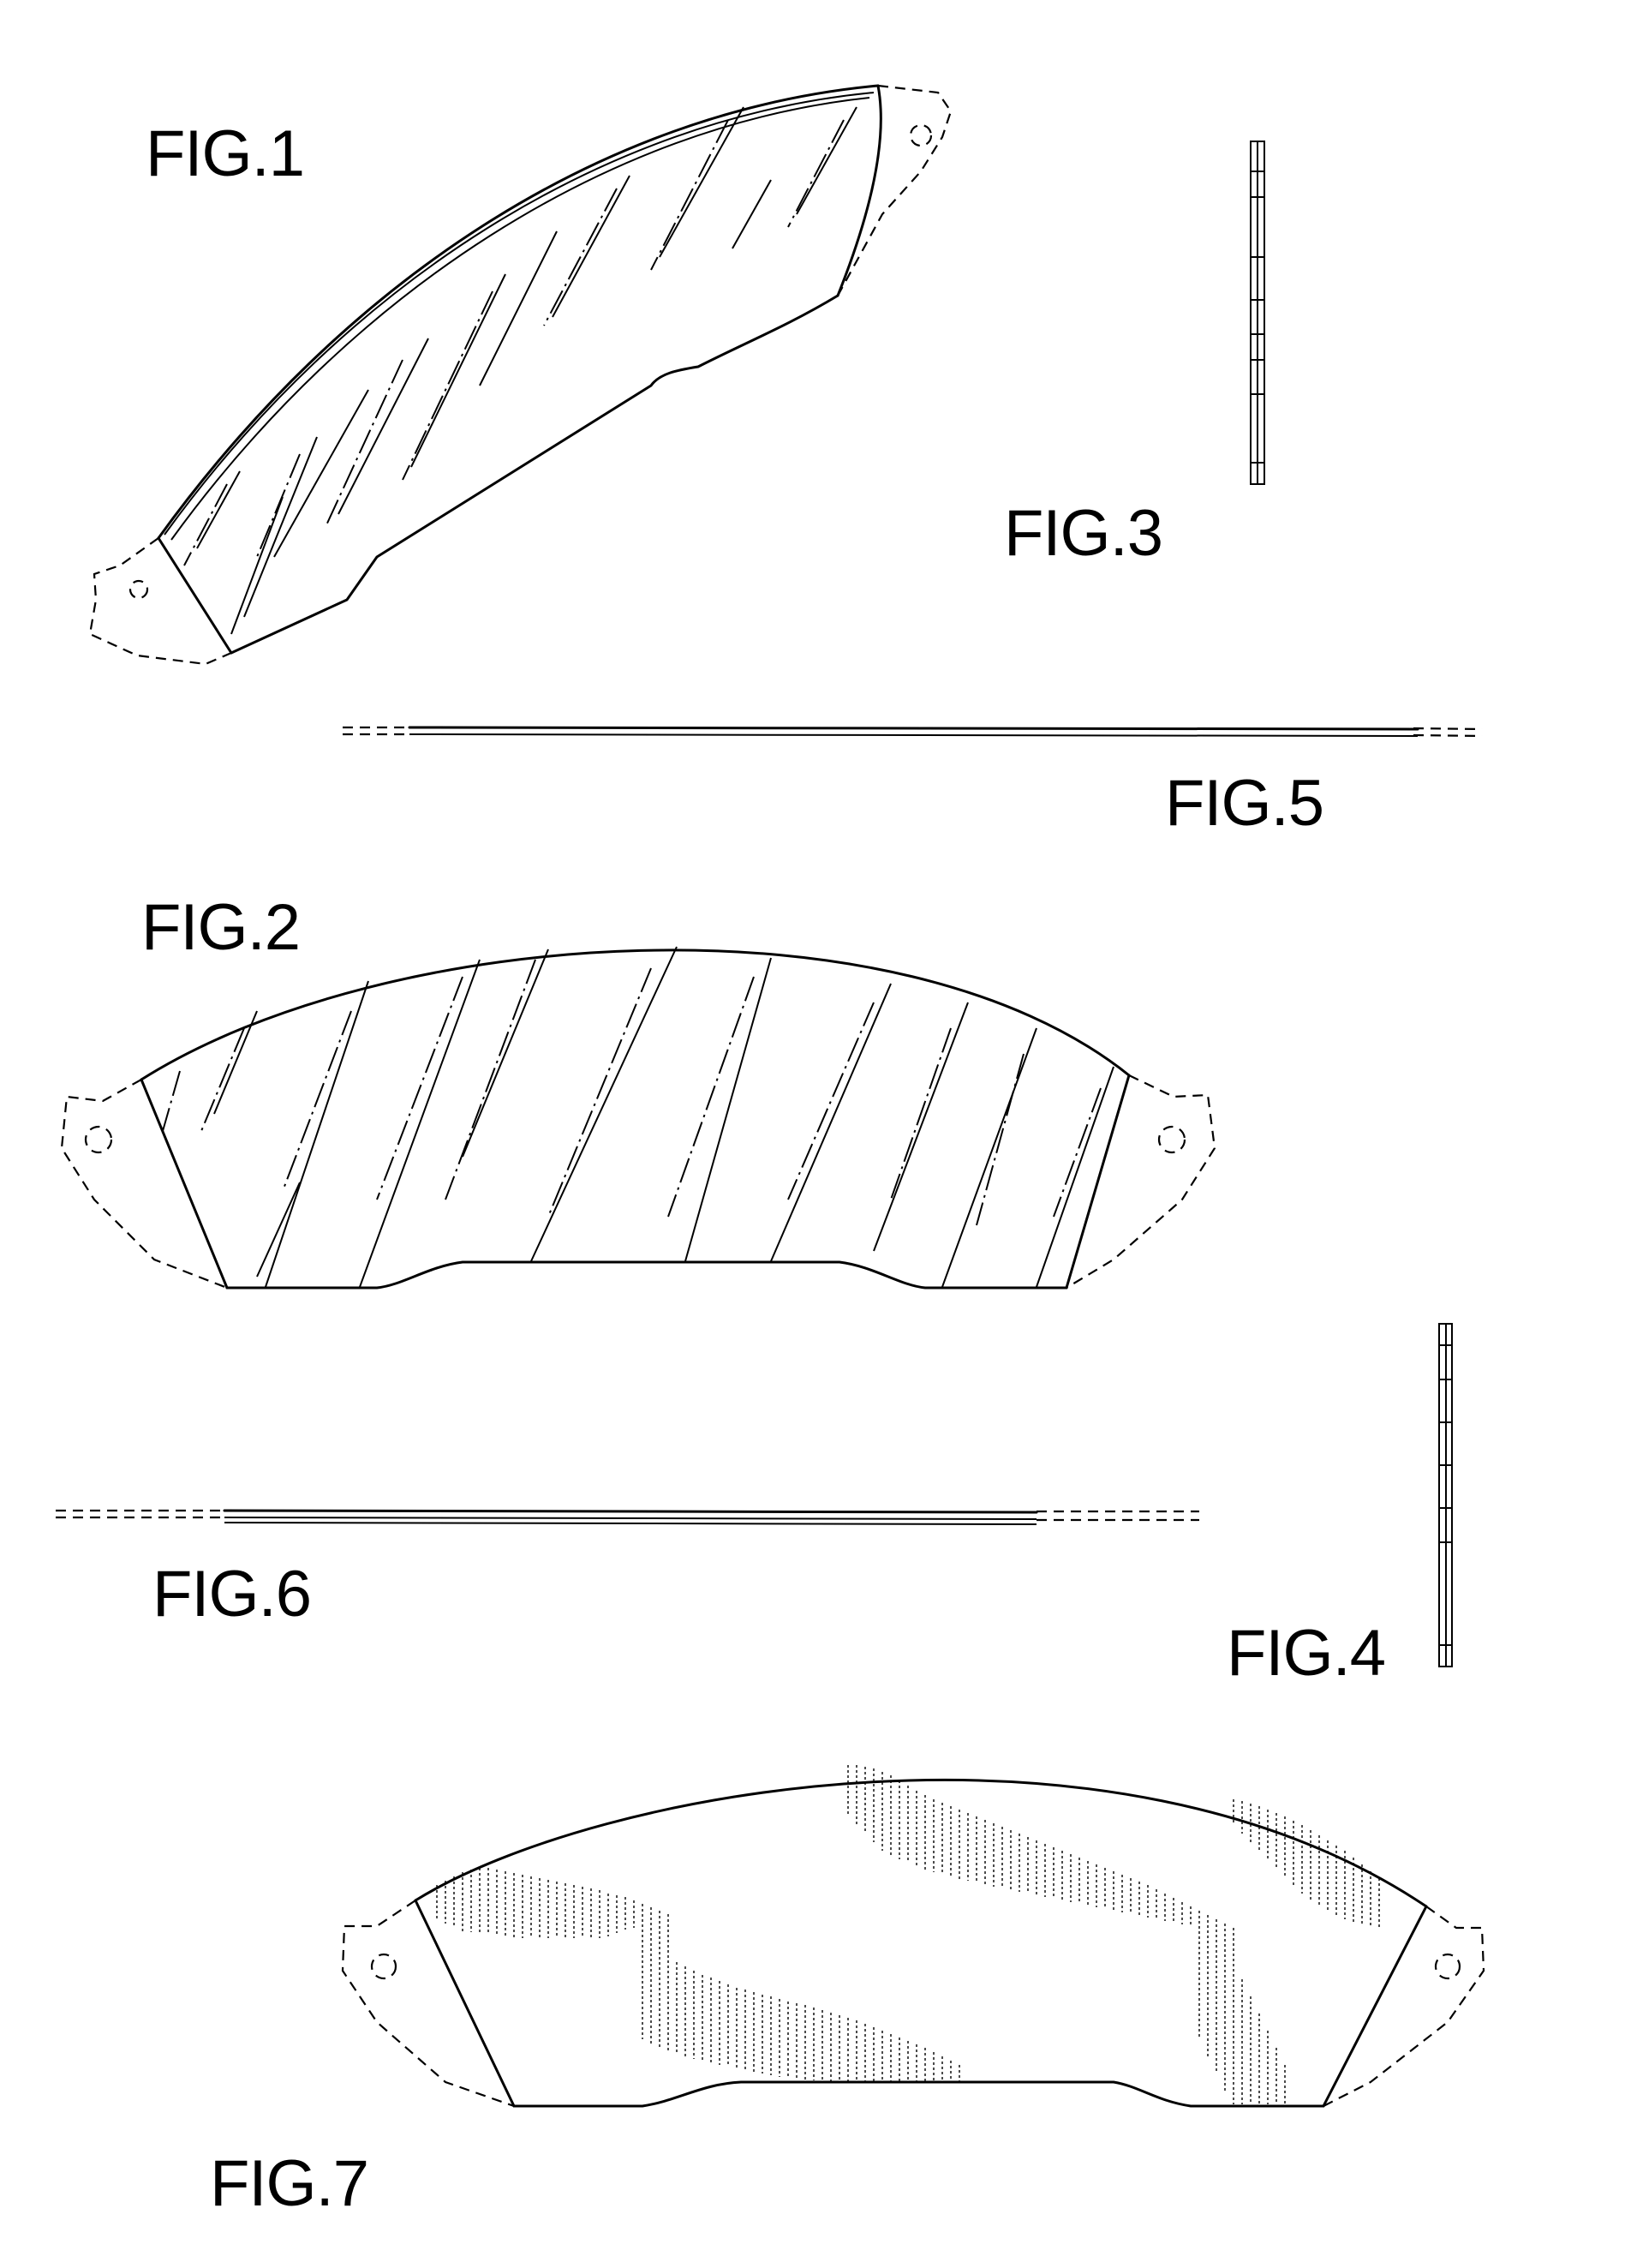  Describe the element at coordinates (627, 1517) in the screenshot. I see `fig6-edge-view` at that location.